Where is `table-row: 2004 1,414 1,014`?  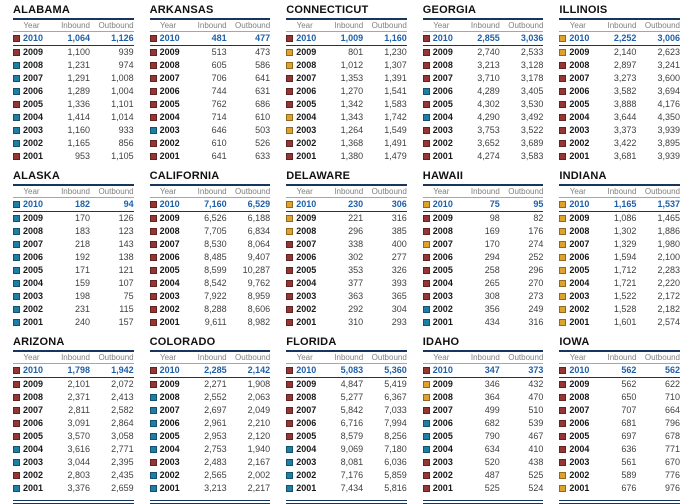 table-row: 2004 1,414 1,014 is located at coordinates (73, 117).